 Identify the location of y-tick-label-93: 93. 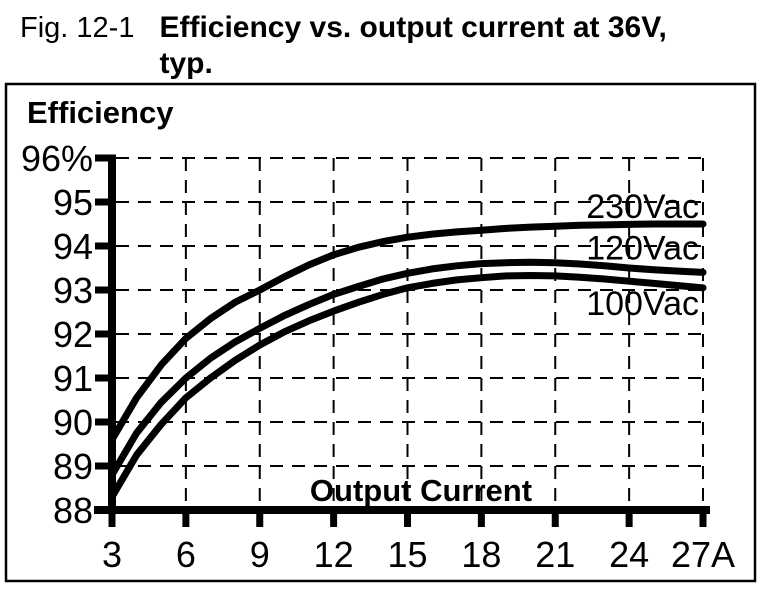
(73, 290).